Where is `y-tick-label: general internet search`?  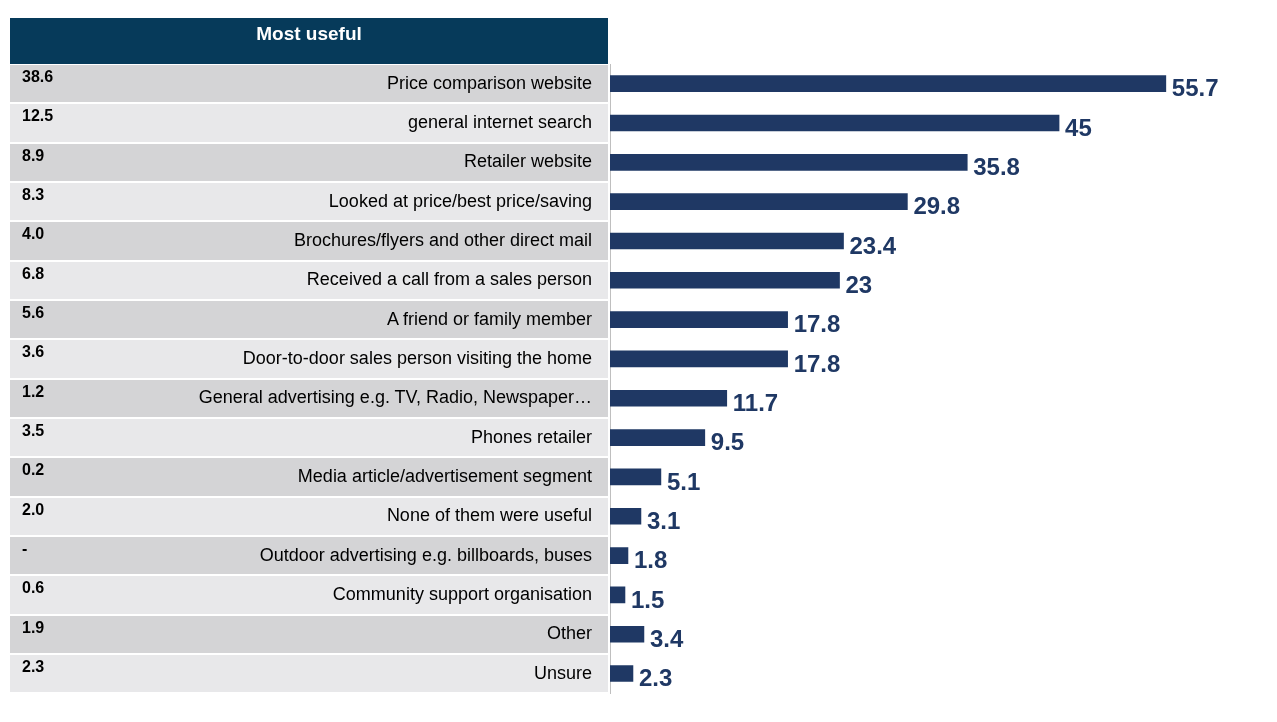
y-tick-label: general internet search is located at coordinates (499, 121).